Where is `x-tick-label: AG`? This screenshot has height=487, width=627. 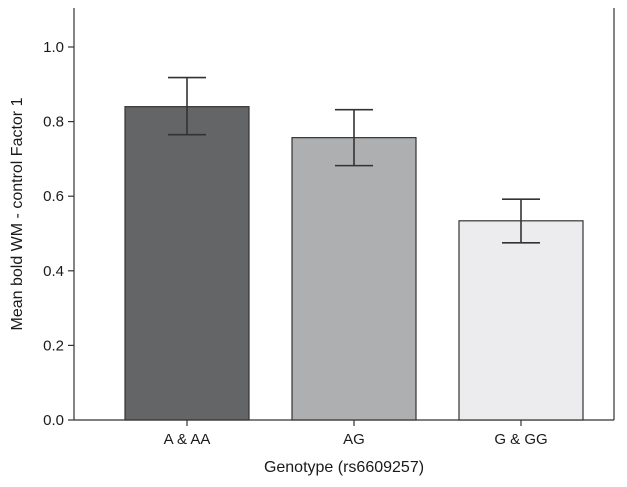 x-tick-label: AG is located at coordinates (354, 439).